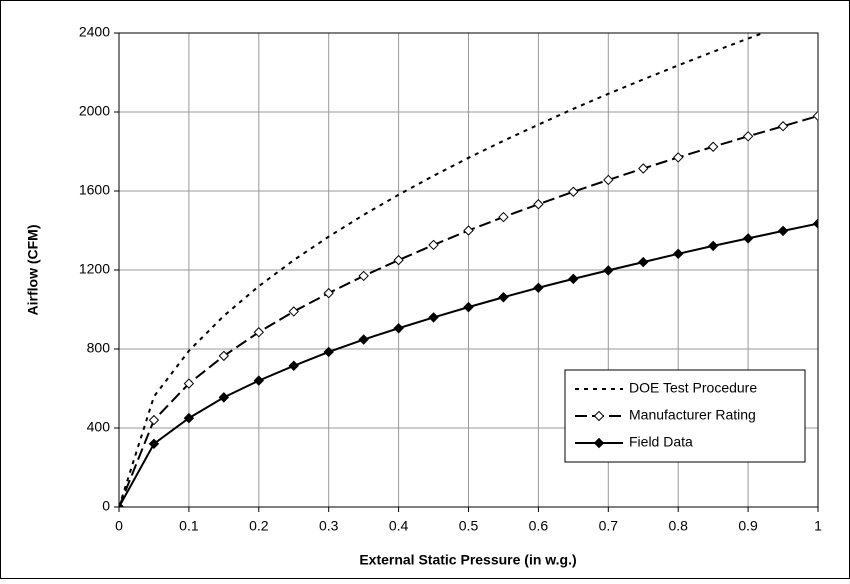 Image resolution: width=850 pixels, height=584 pixels. I want to click on y-tick-label: 2000, so click(94, 111).